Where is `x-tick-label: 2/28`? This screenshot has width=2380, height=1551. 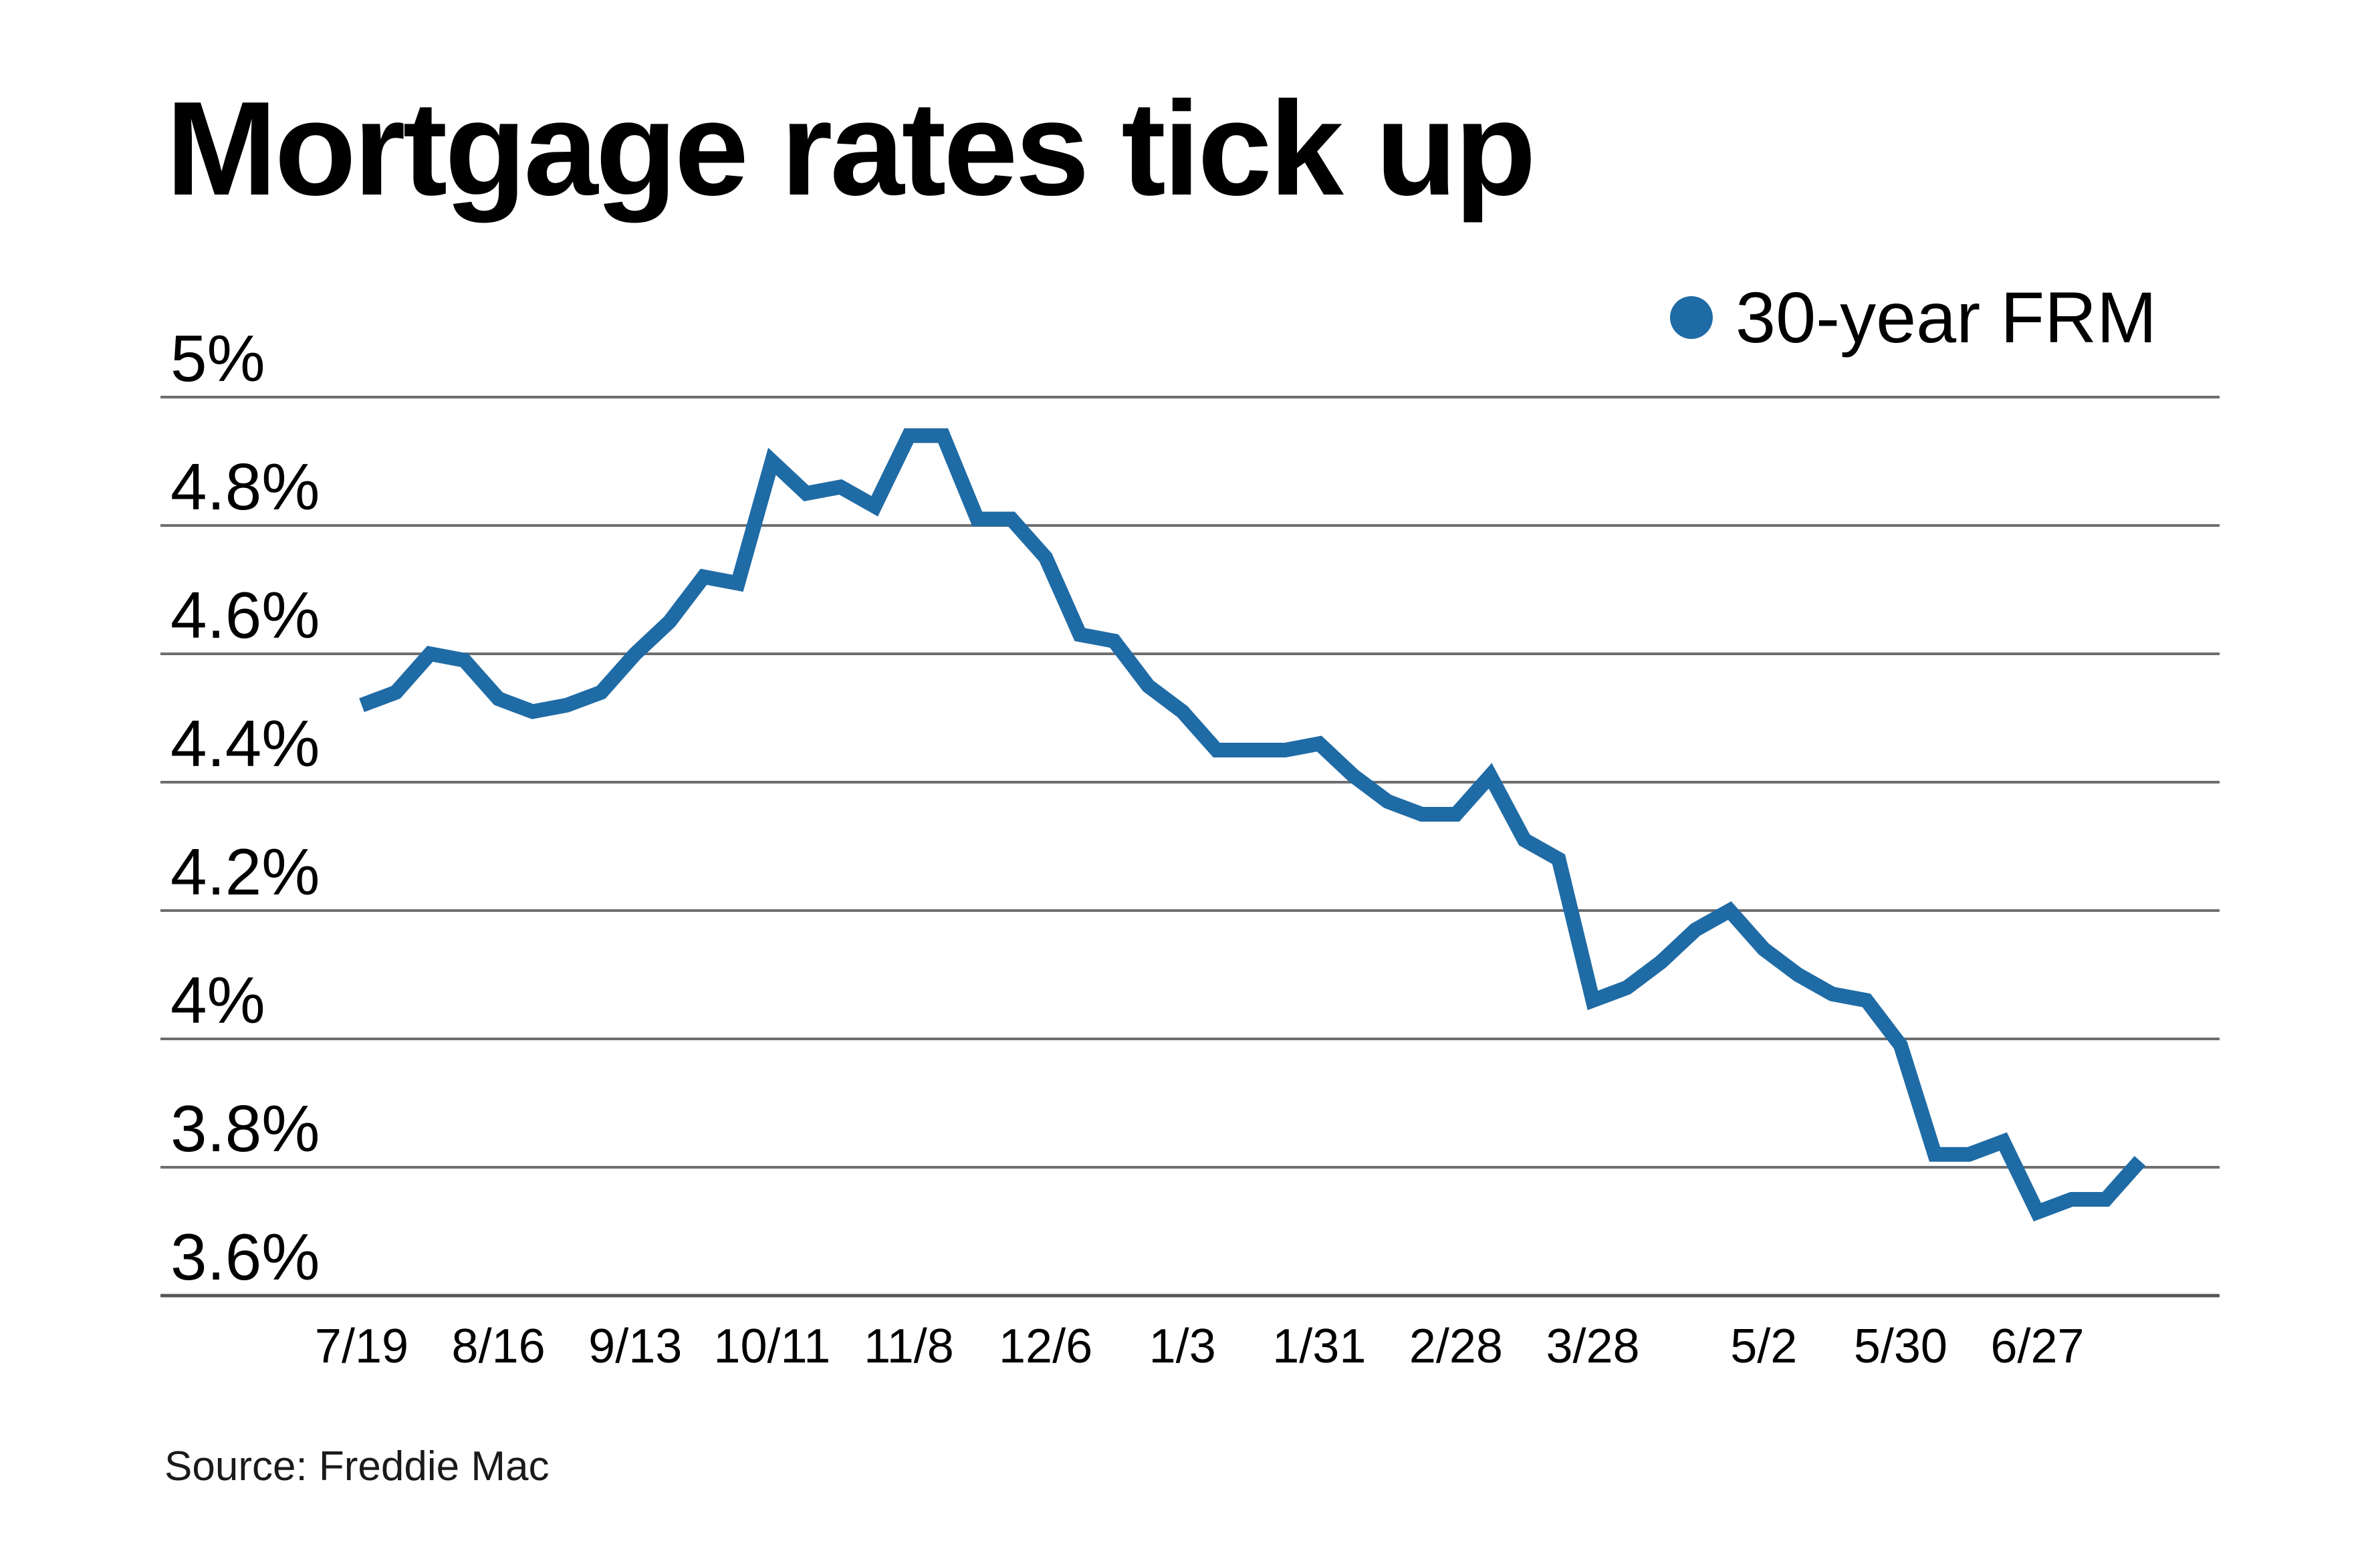 x-tick-label: 2/28 is located at coordinates (1456, 1346).